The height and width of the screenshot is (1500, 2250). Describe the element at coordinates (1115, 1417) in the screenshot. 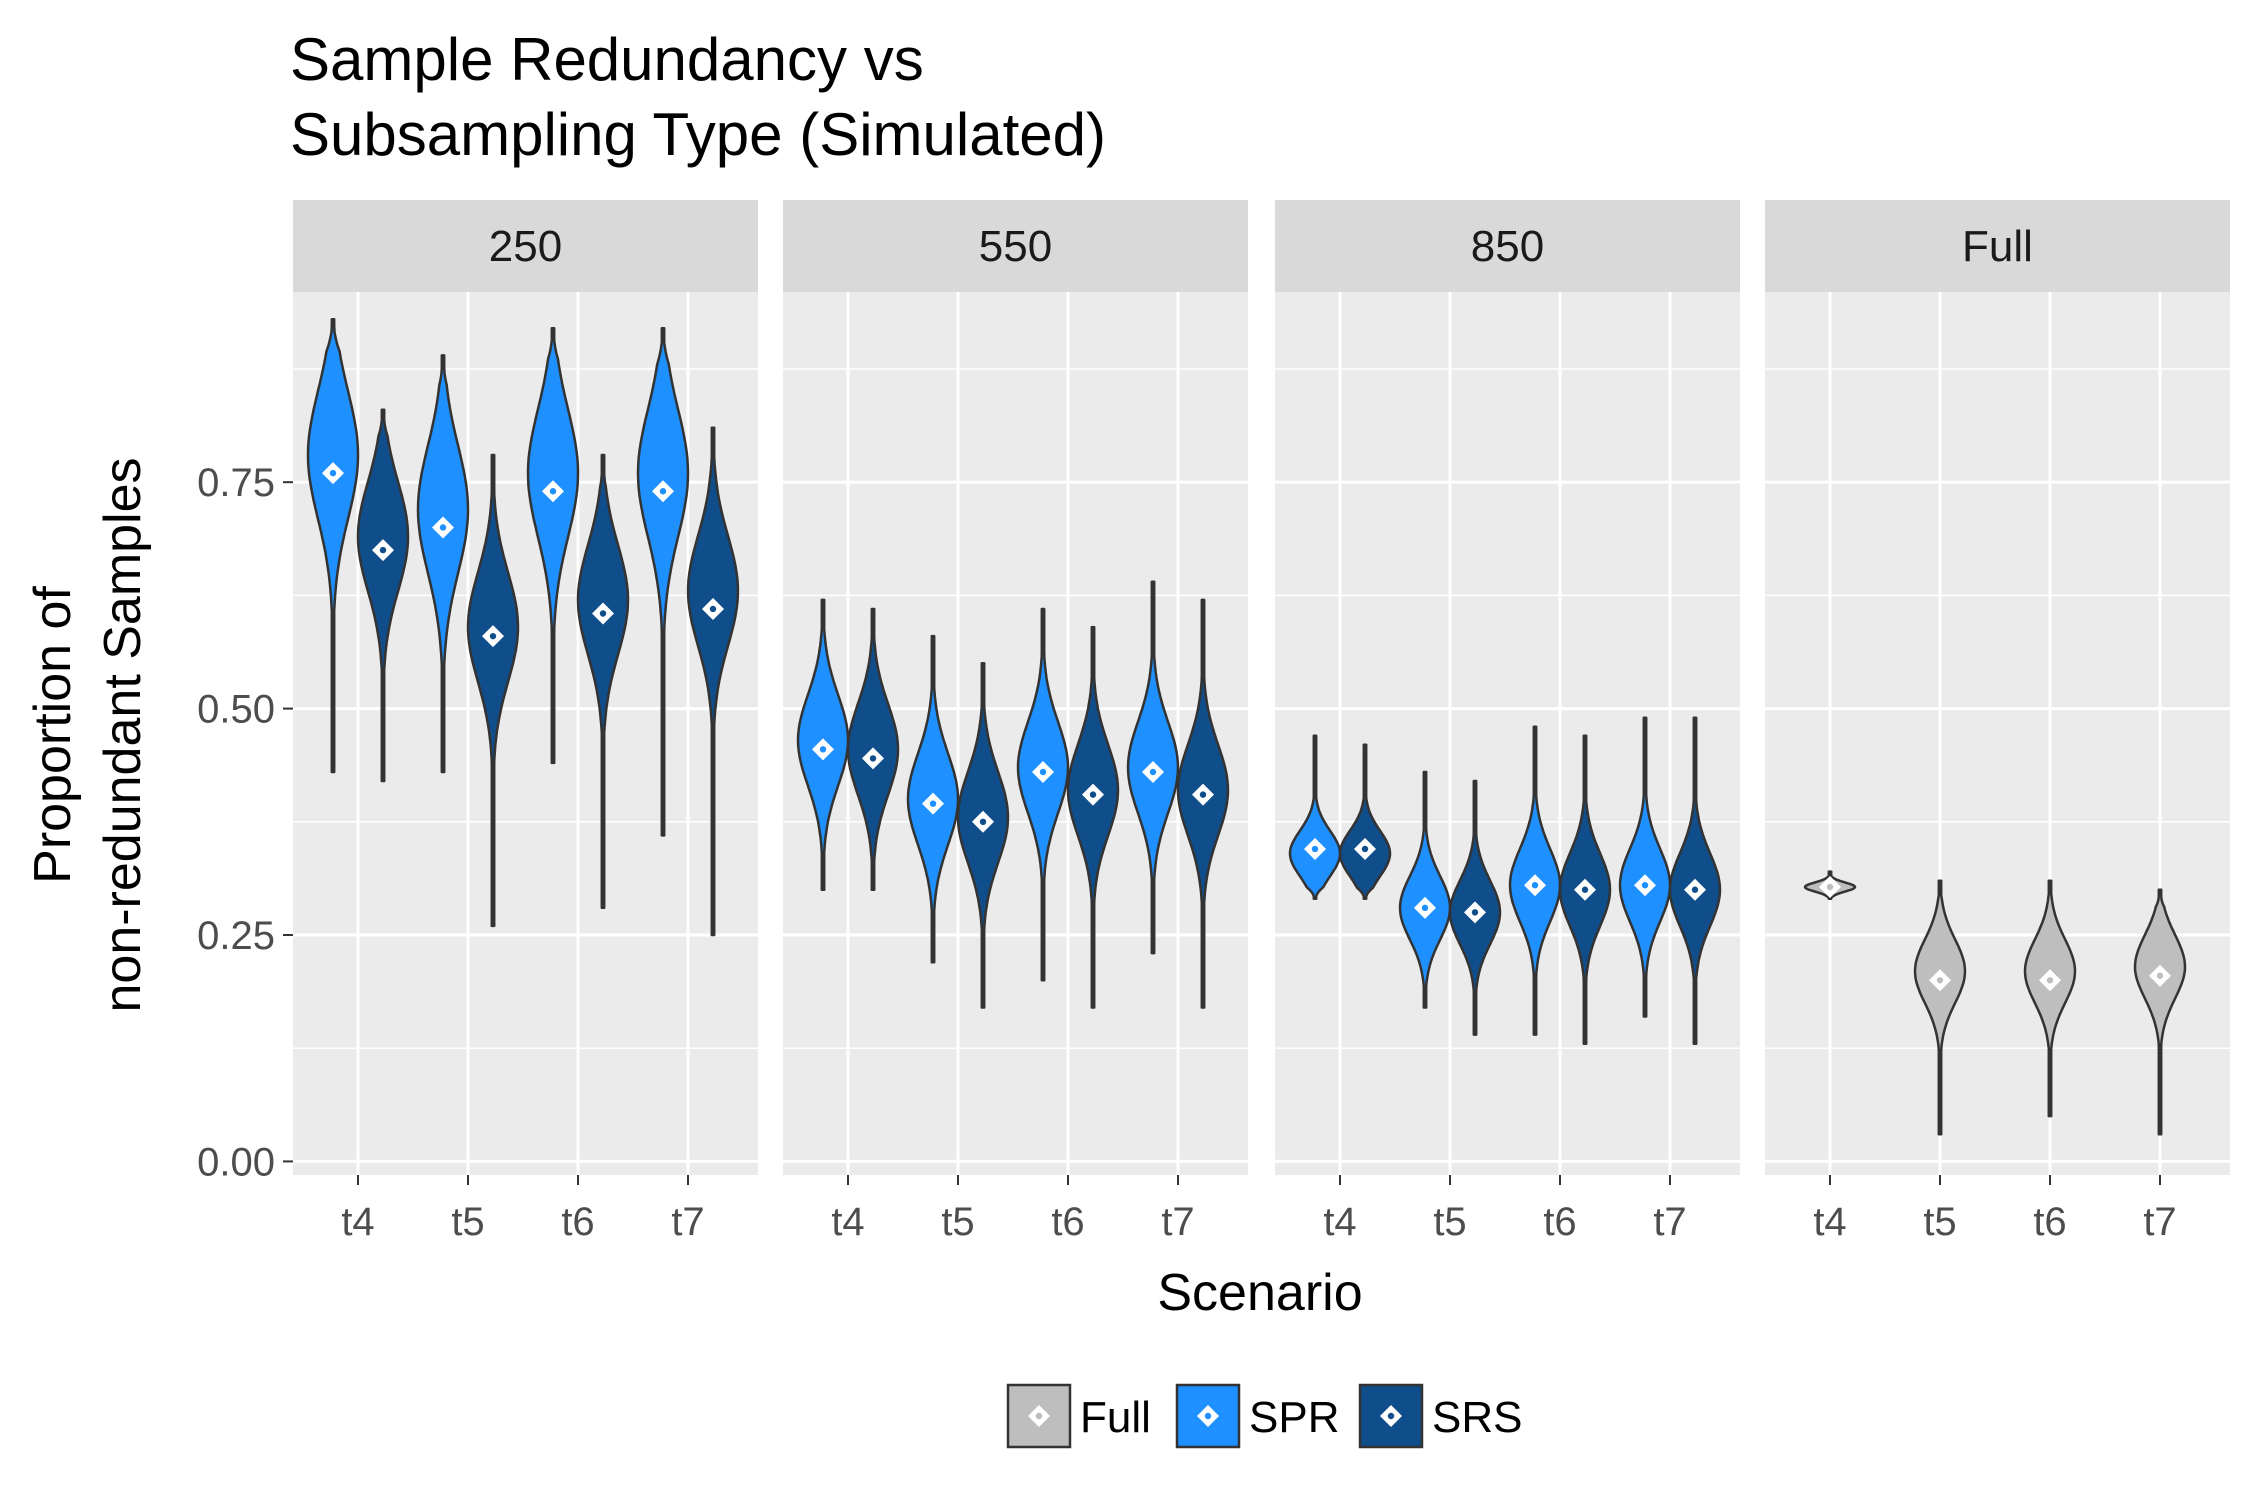

I see `legend-label: Full` at that location.